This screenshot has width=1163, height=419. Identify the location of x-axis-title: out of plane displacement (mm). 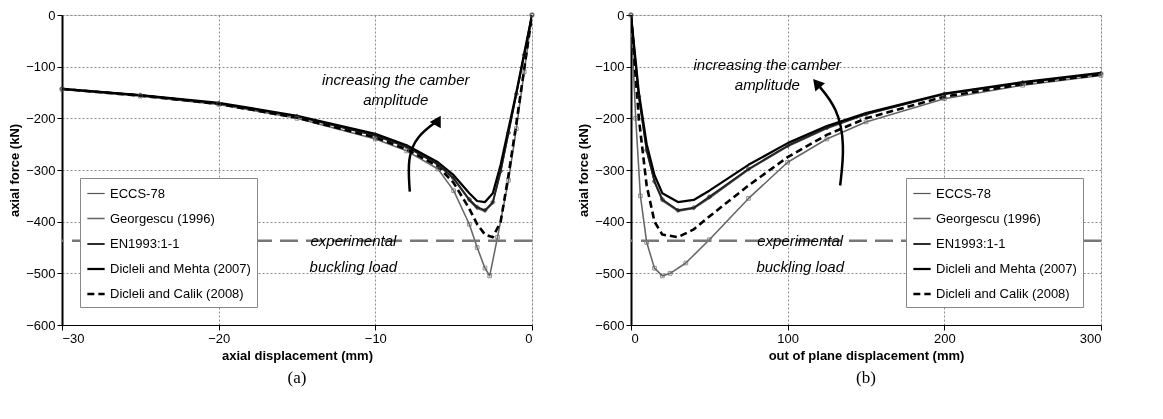
(866, 355).